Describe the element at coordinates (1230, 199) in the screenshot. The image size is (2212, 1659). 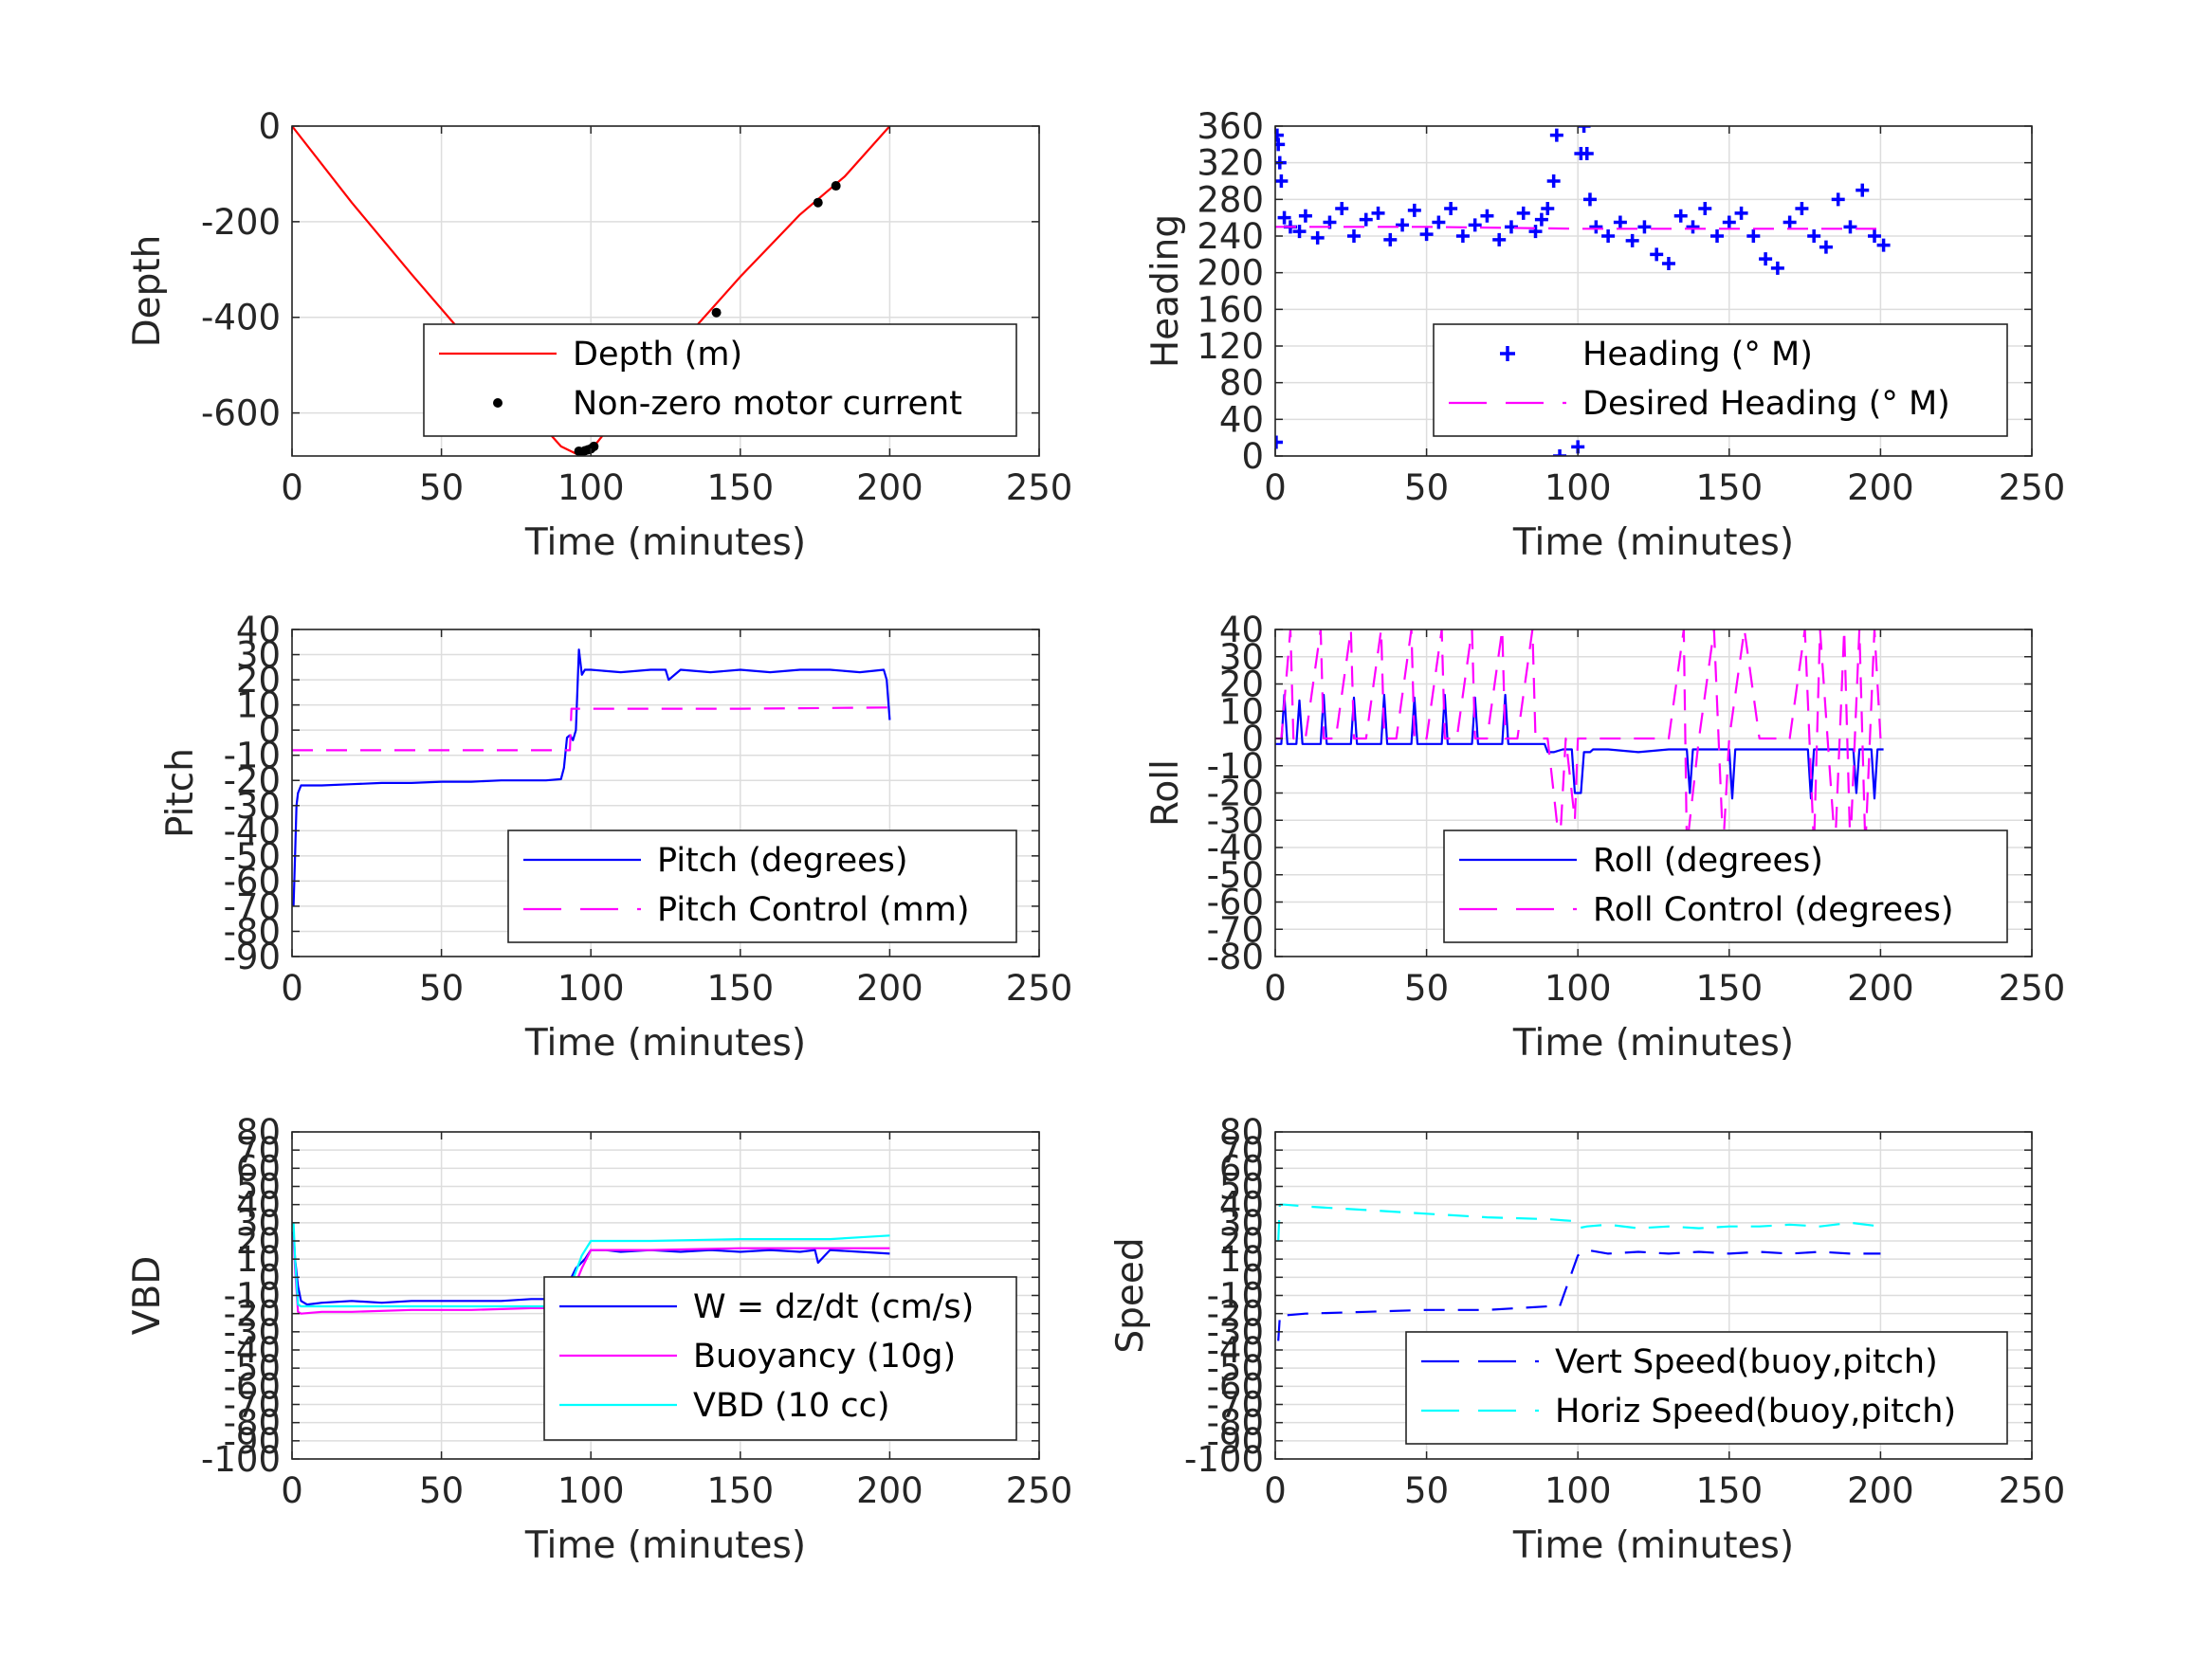
I see `y-tick-label: 280` at that location.